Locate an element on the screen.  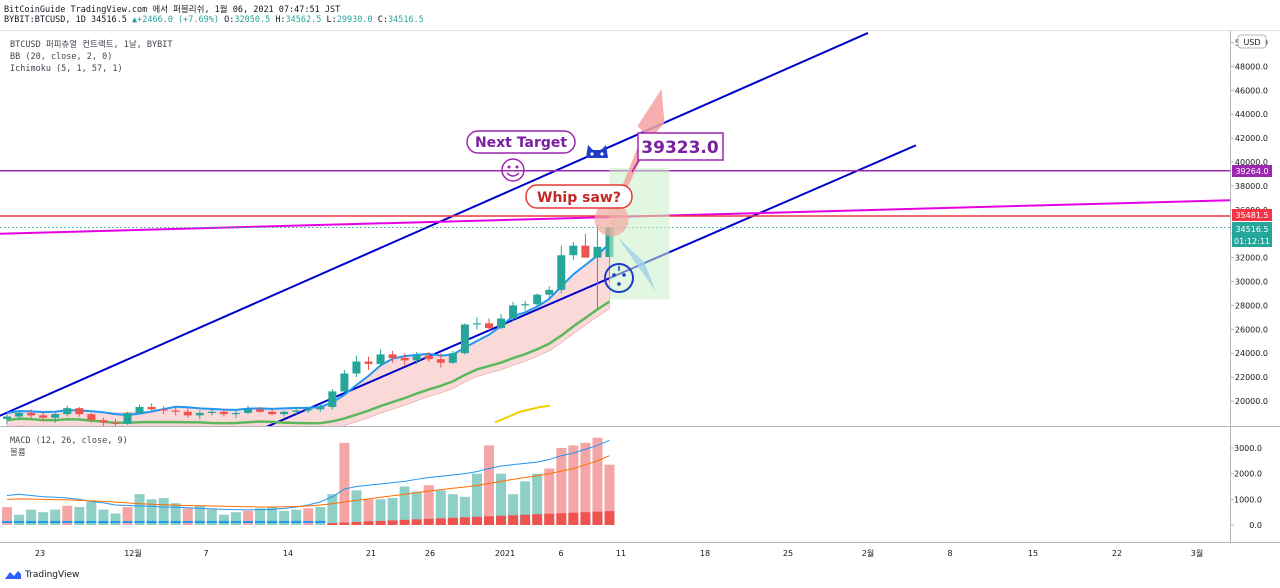
time-tick-label: 2021 is located at coordinates (505, 553).